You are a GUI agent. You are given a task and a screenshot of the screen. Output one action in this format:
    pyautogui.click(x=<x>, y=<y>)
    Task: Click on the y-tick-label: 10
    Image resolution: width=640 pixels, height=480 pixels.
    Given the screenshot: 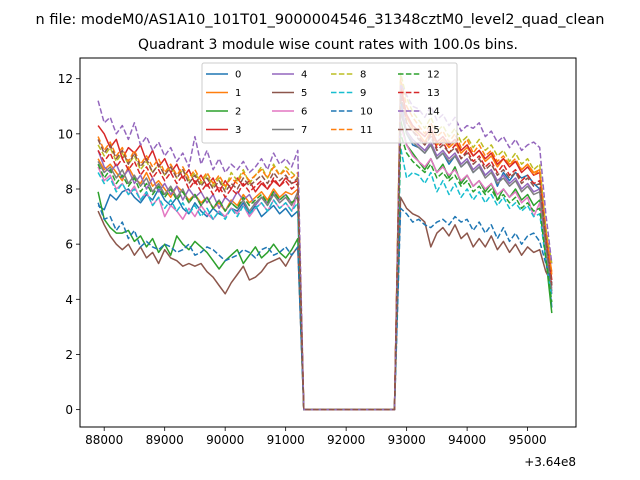 What is the action you would take?
    pyautogui.click(x=65, y=134)
    